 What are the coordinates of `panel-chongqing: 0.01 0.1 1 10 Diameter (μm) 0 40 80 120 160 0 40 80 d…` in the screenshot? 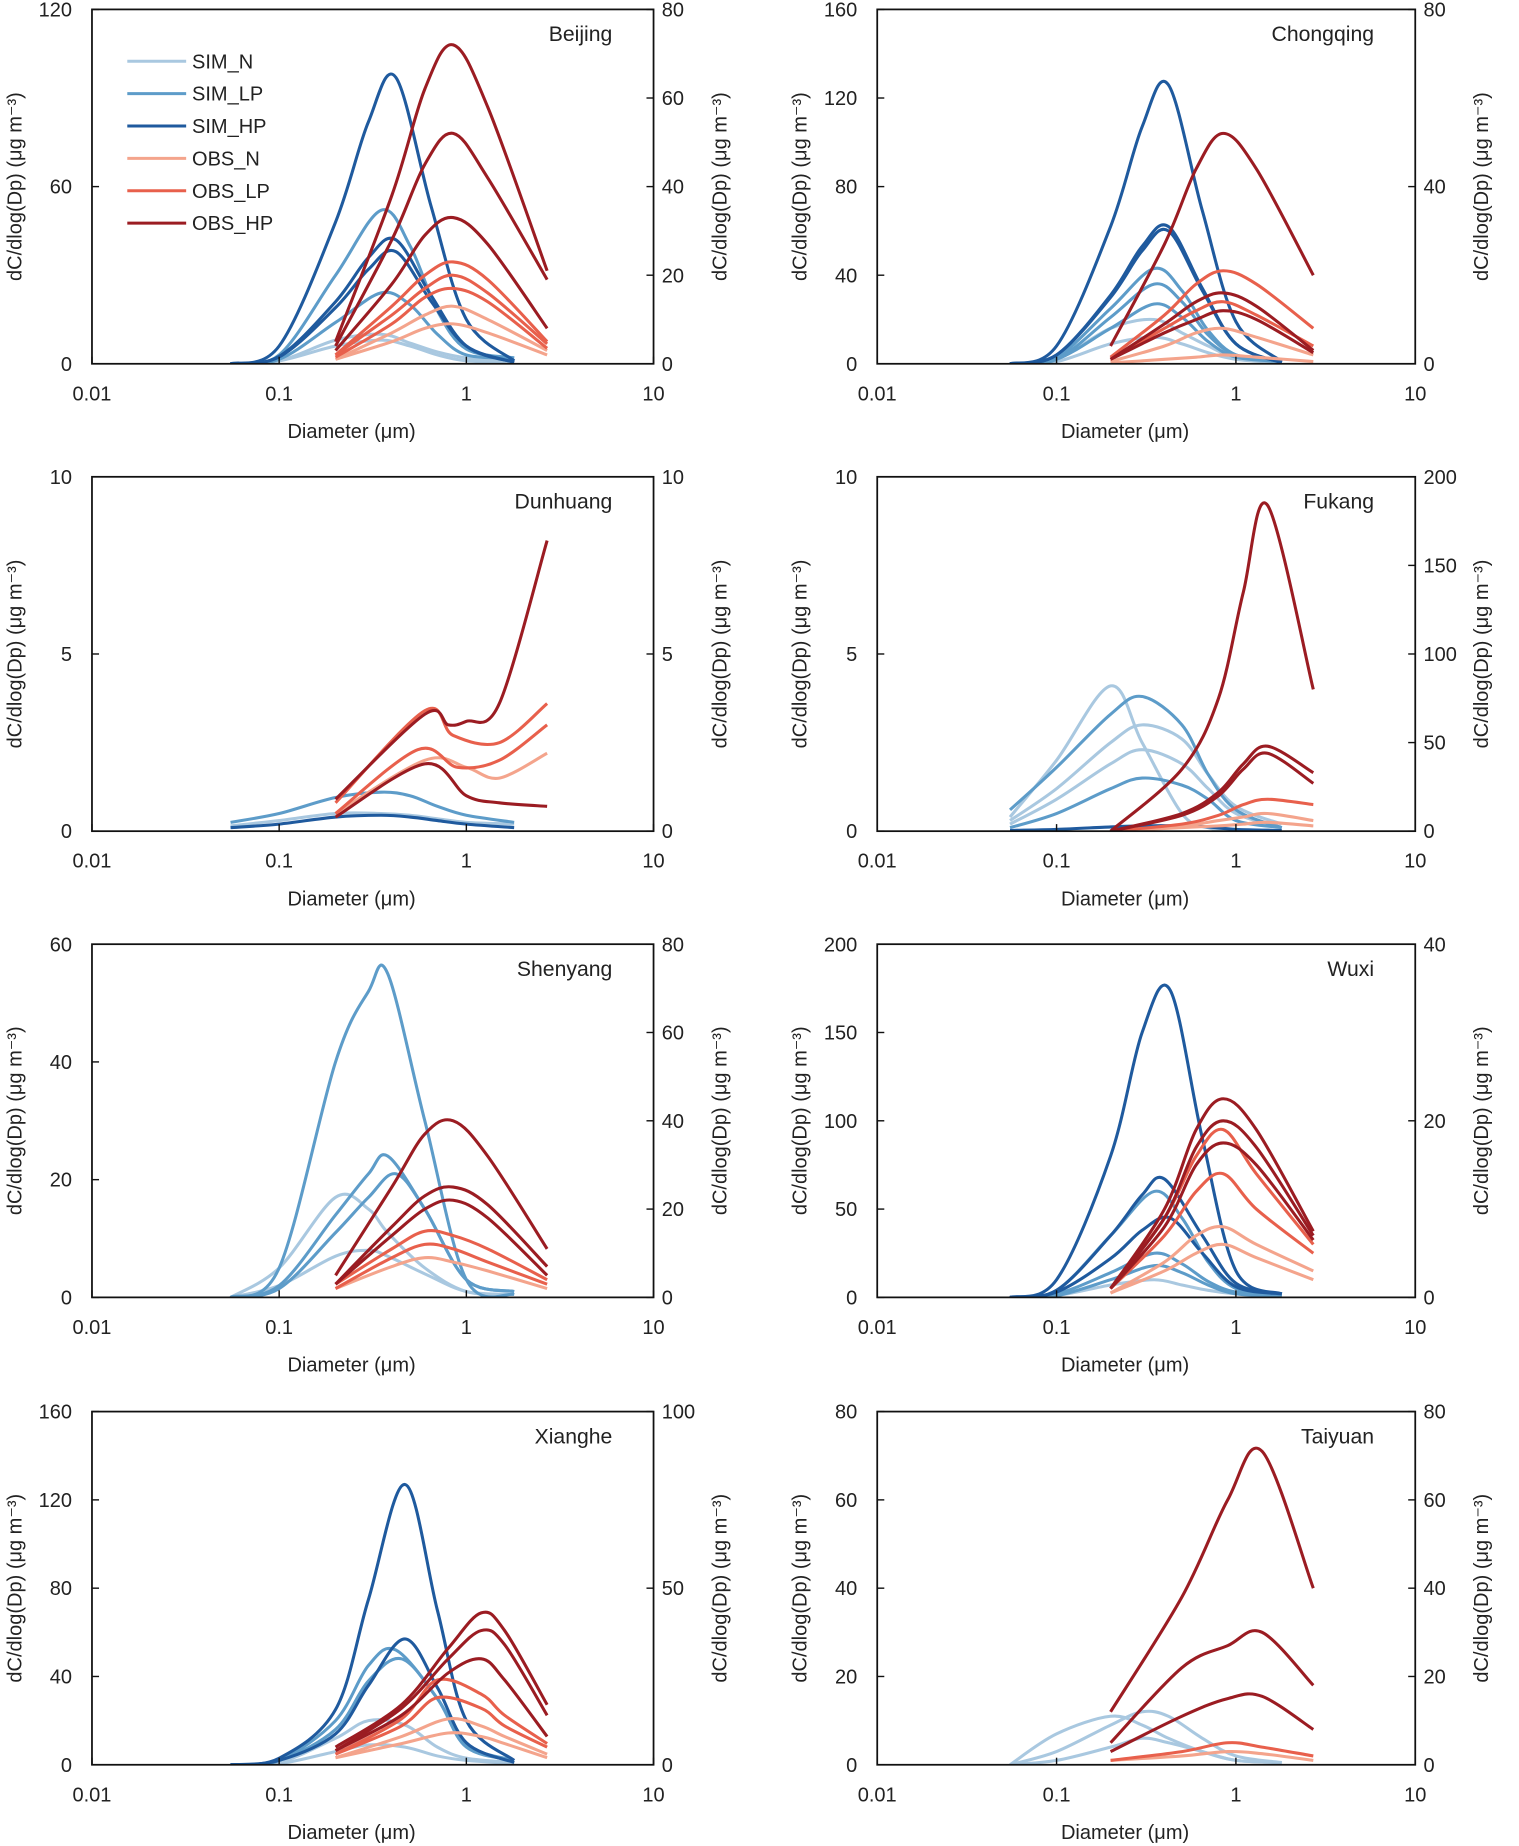 It's located at (1142, 221).